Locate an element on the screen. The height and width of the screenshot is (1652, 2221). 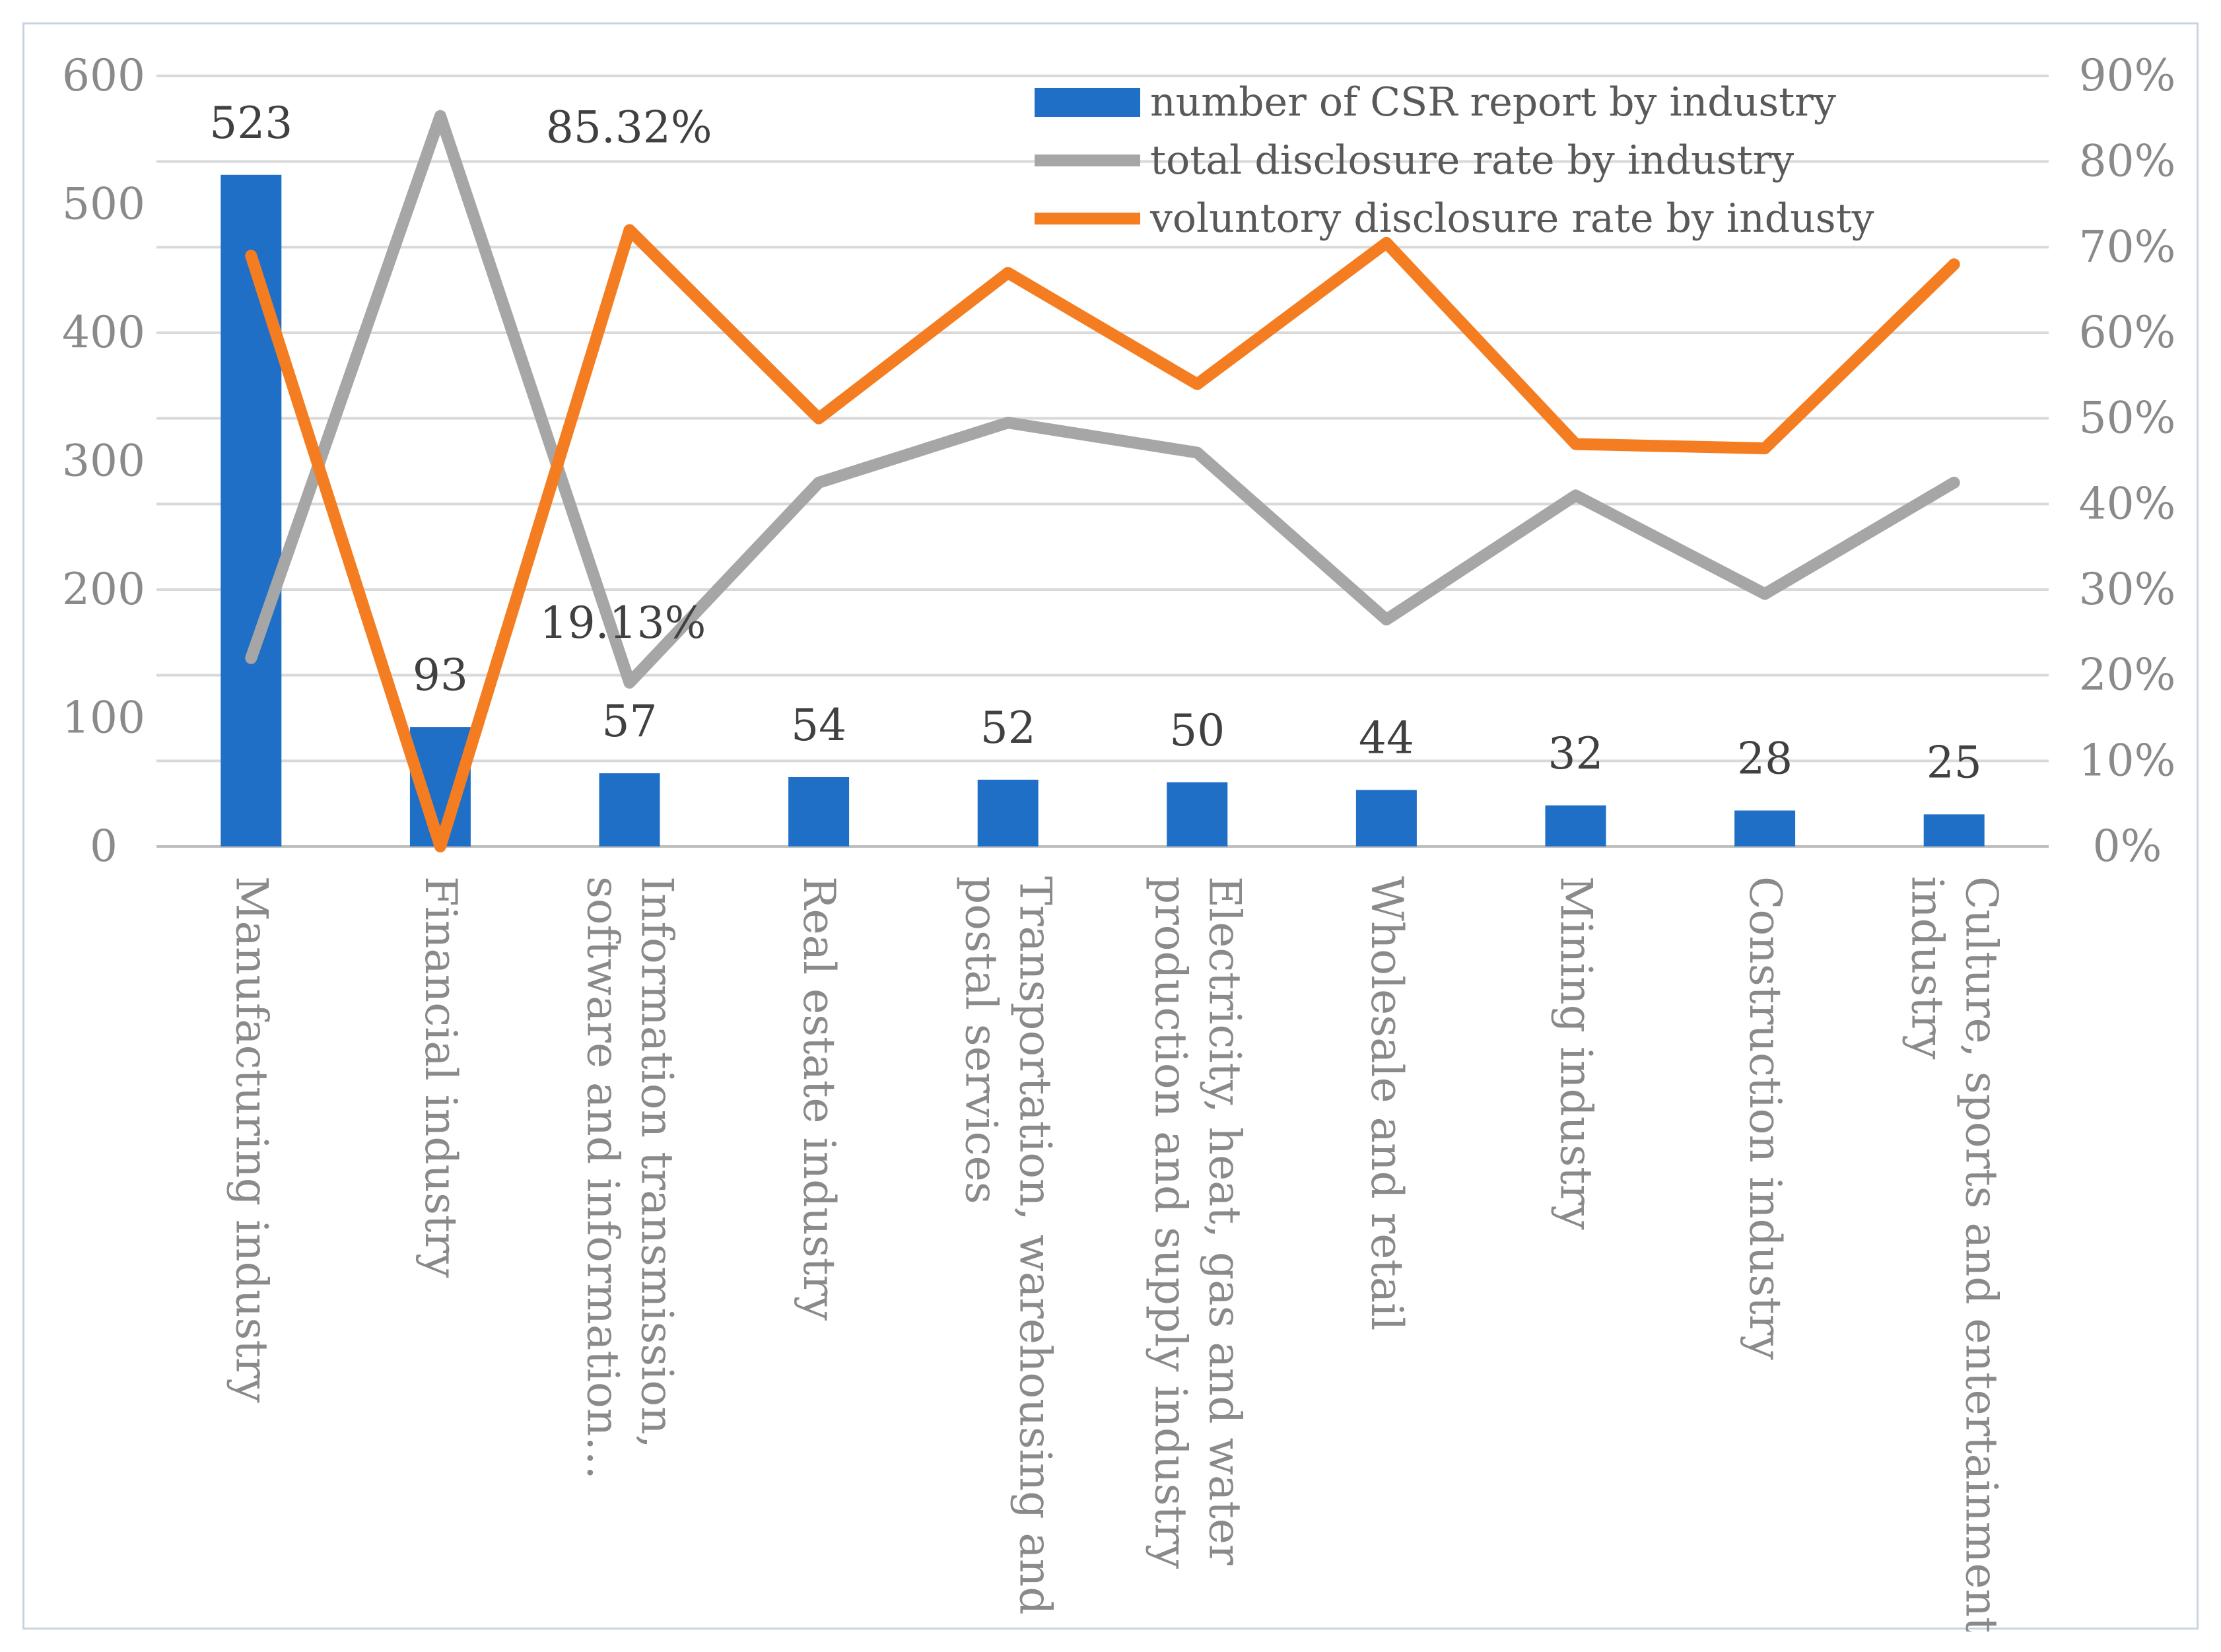
category-label: industry is located at coordinates (1928, 968).